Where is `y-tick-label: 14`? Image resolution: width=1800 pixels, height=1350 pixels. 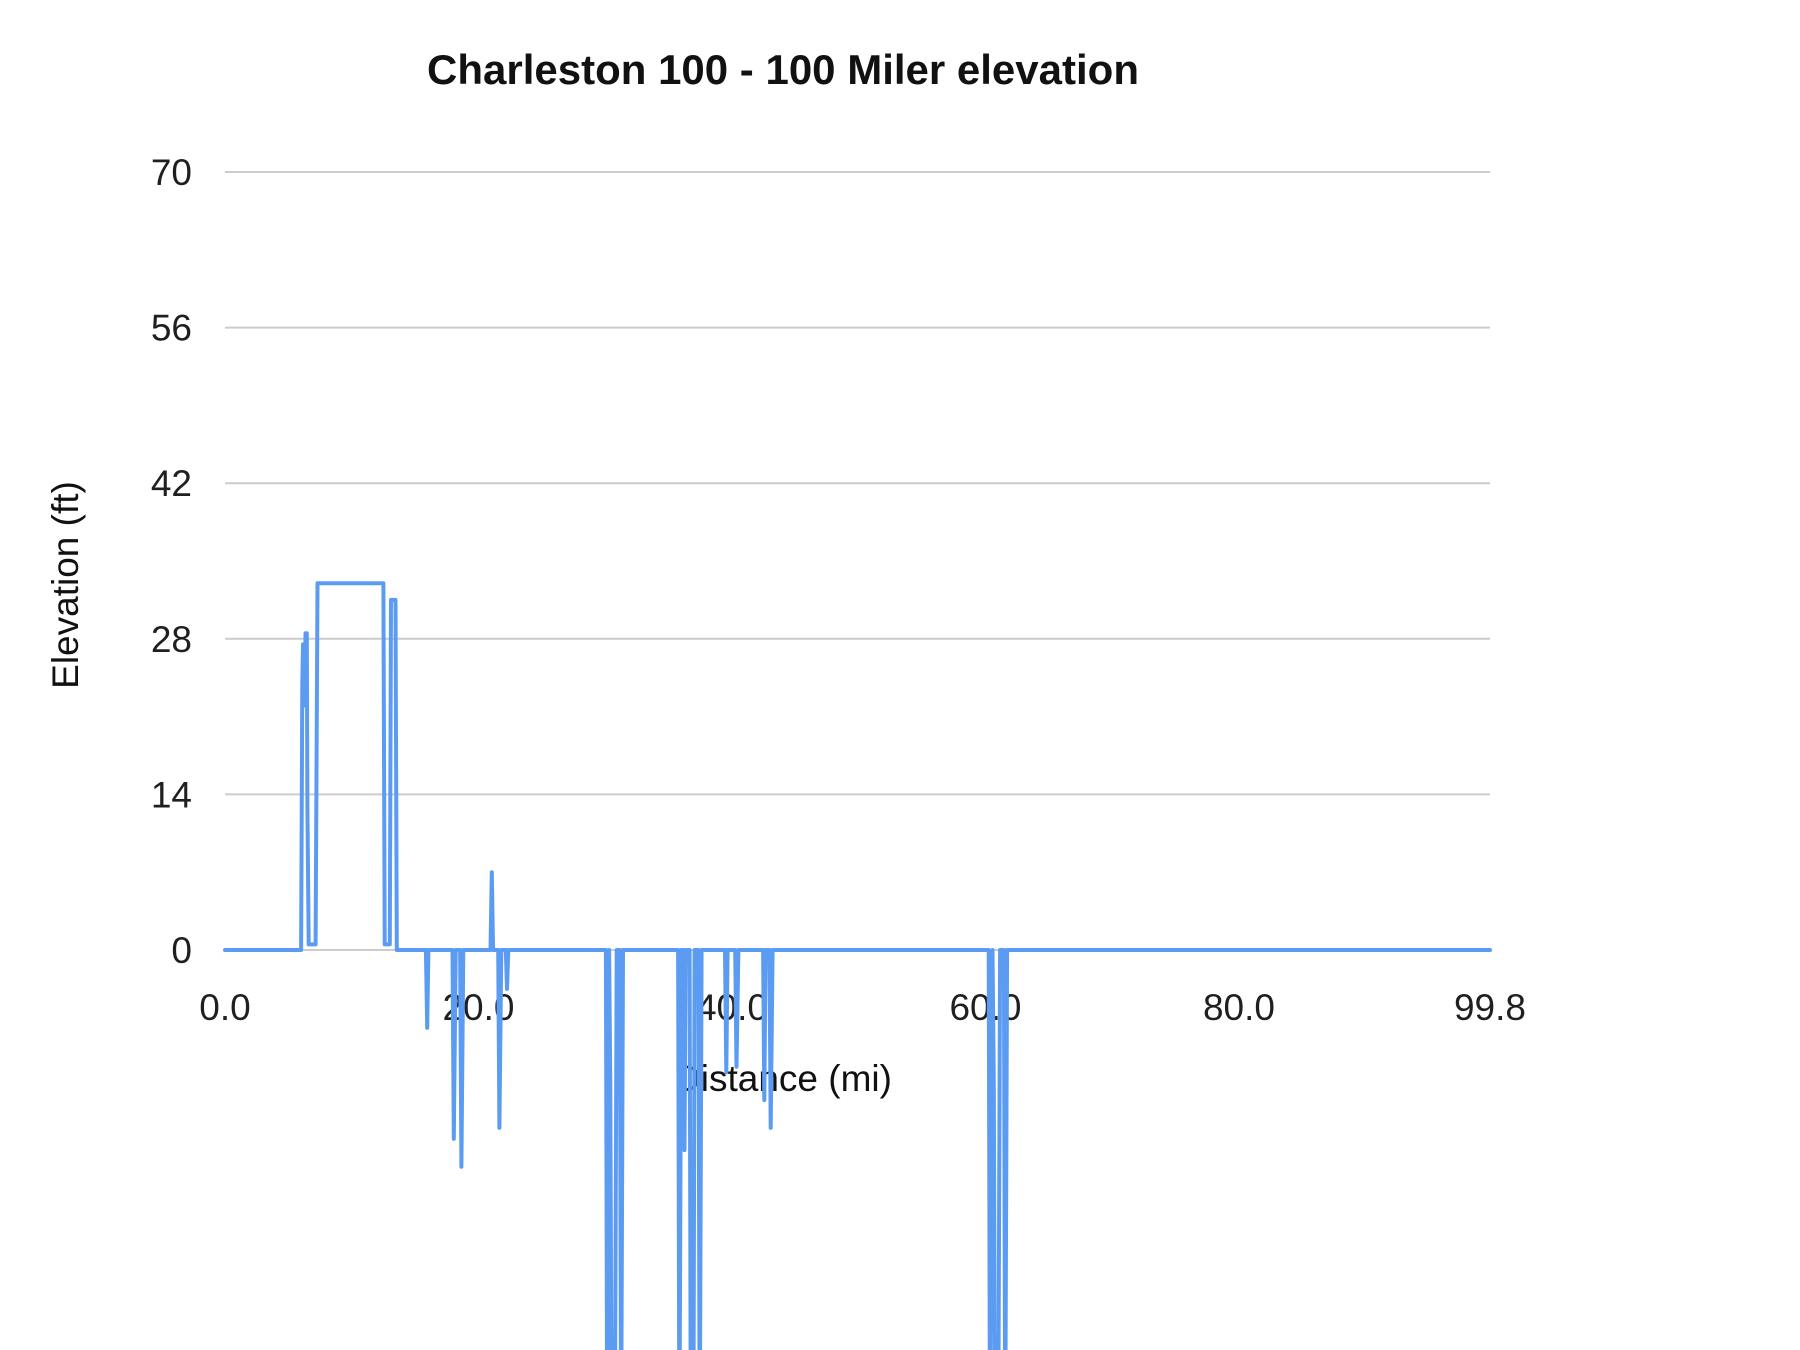
y-tick-label: 14 is located at coordinates (171, 794).